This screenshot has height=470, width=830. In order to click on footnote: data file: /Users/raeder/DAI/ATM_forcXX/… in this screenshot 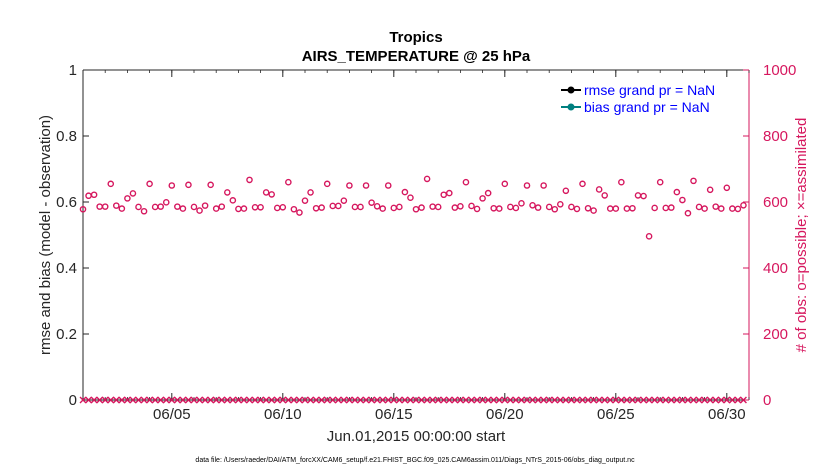, I will do `click(415, 460)`.